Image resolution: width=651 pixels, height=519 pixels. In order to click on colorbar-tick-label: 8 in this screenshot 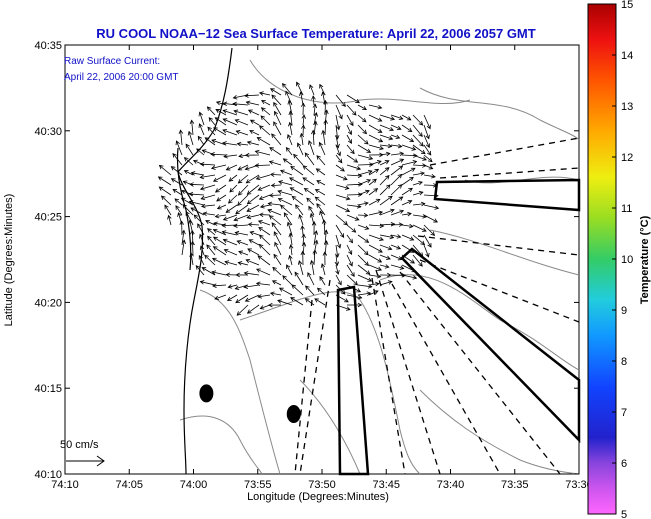, I will do `click(624, 362)`.